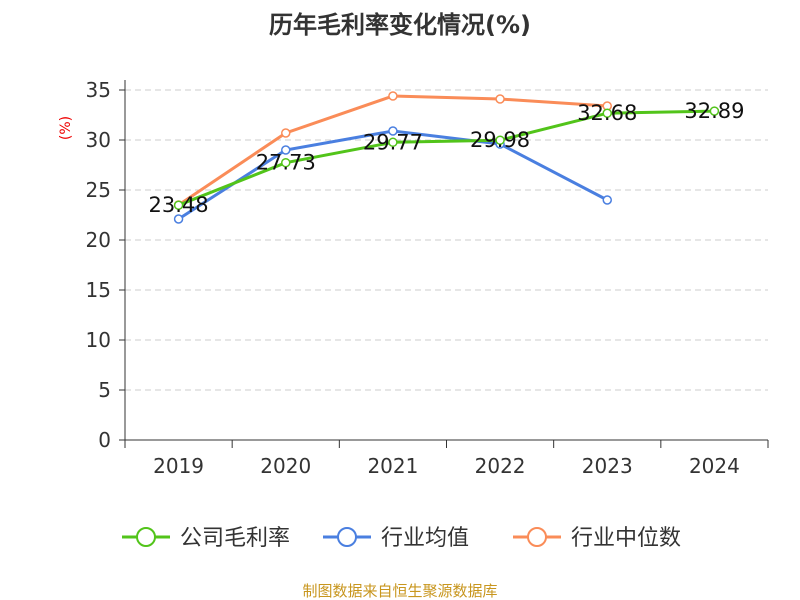 The height and width of the screenshot is (600, 800). What do you see at coordinates (104, 440) in the screenshot?
I see `y-tick-label: 0` at bounding box center [104, 440].